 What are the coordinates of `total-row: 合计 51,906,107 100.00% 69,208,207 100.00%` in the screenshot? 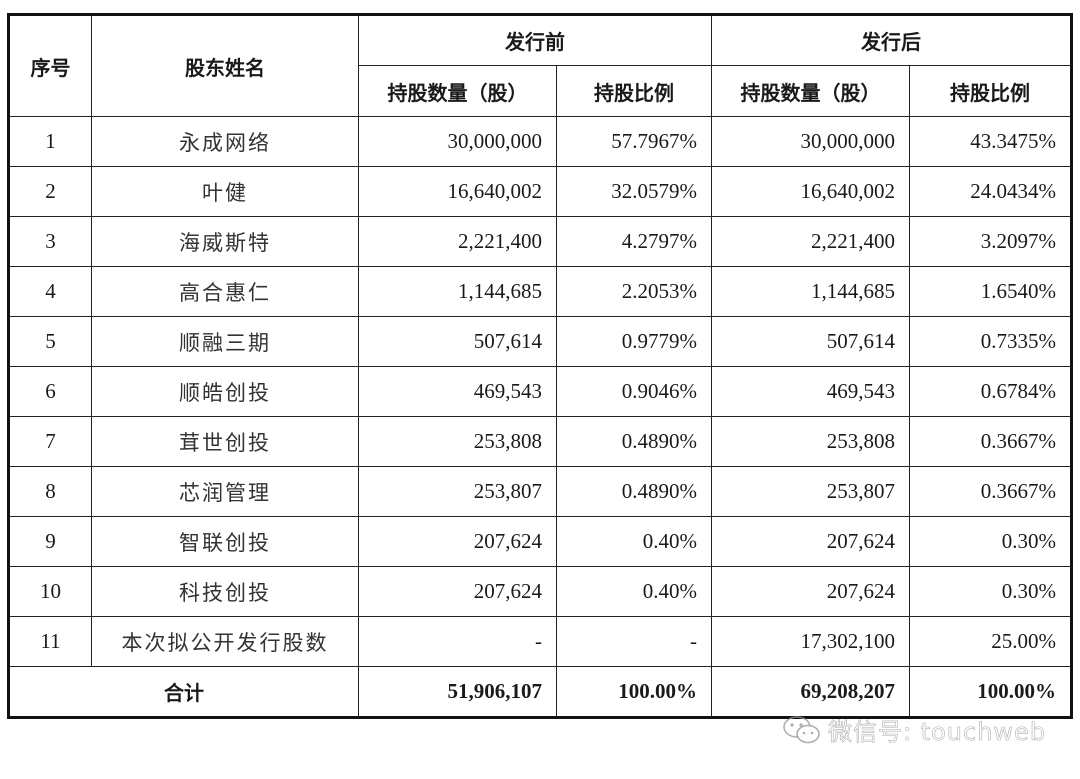 It's located at (540, 692).